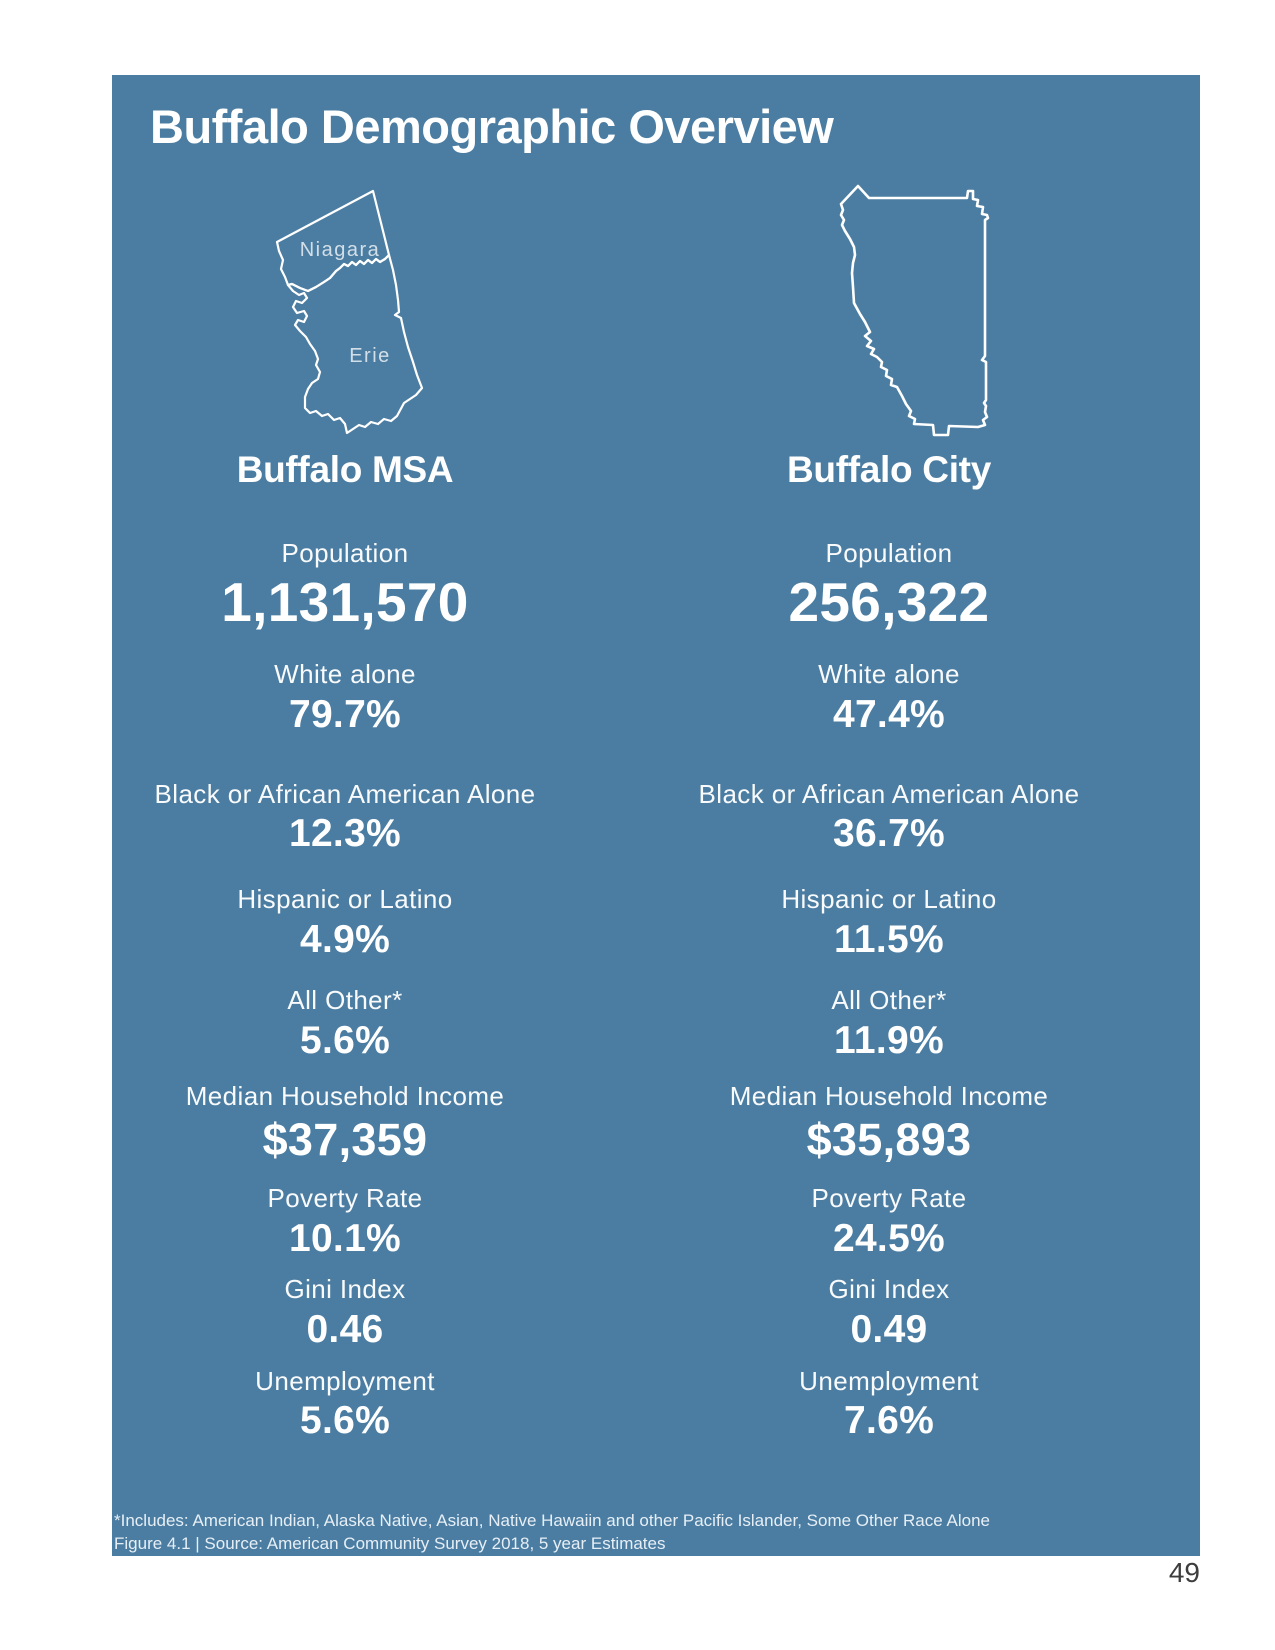  I want to click on buffalo-city-map, so click(889, 308).